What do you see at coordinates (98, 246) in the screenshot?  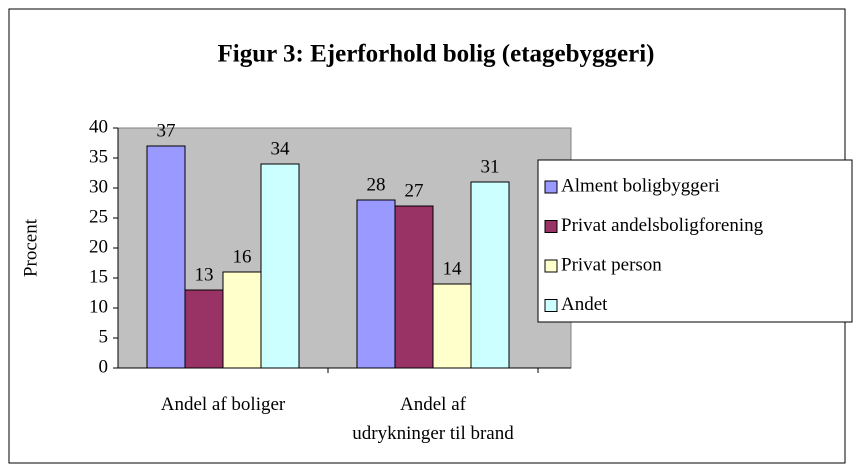 I see `y-tick-label: 20` at bounding box center [98, 246].